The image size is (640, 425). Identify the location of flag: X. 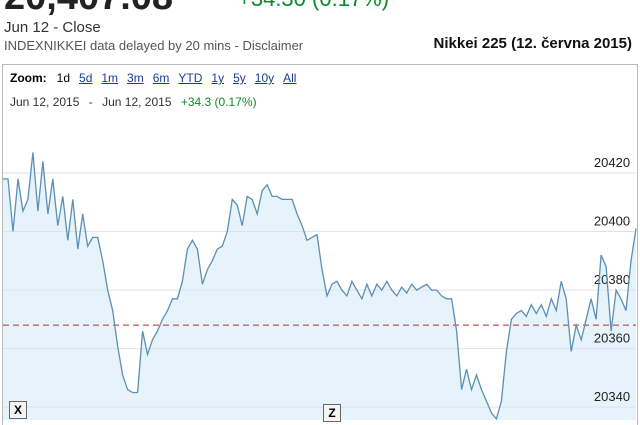
(18, 410).